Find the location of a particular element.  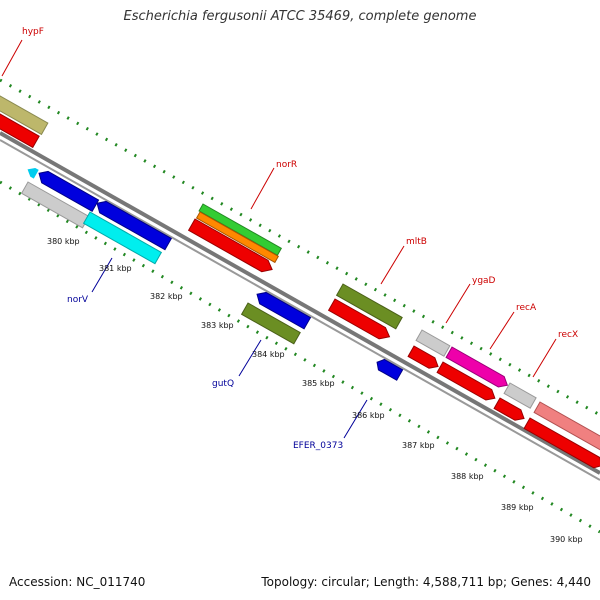

kbp-label: 390 kbp is located at coordinates (566, 539).